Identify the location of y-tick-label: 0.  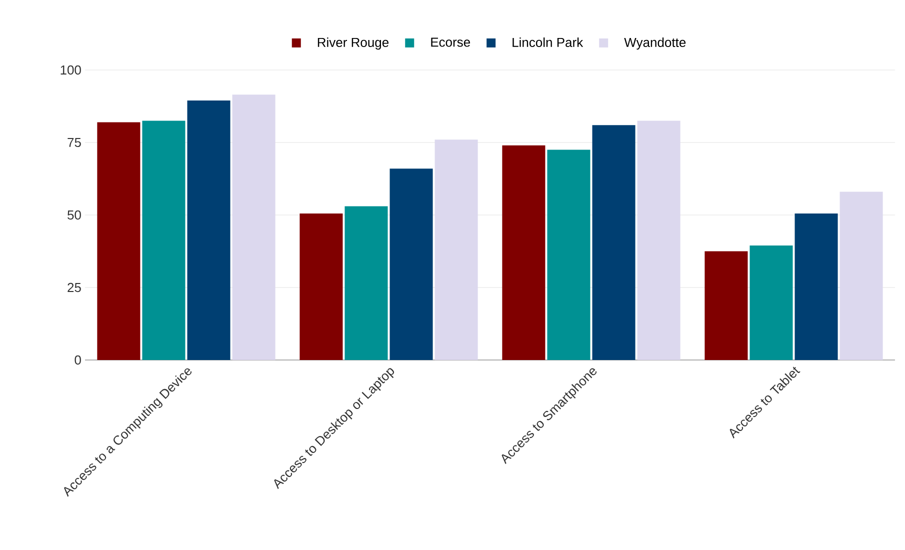
(77, 360).